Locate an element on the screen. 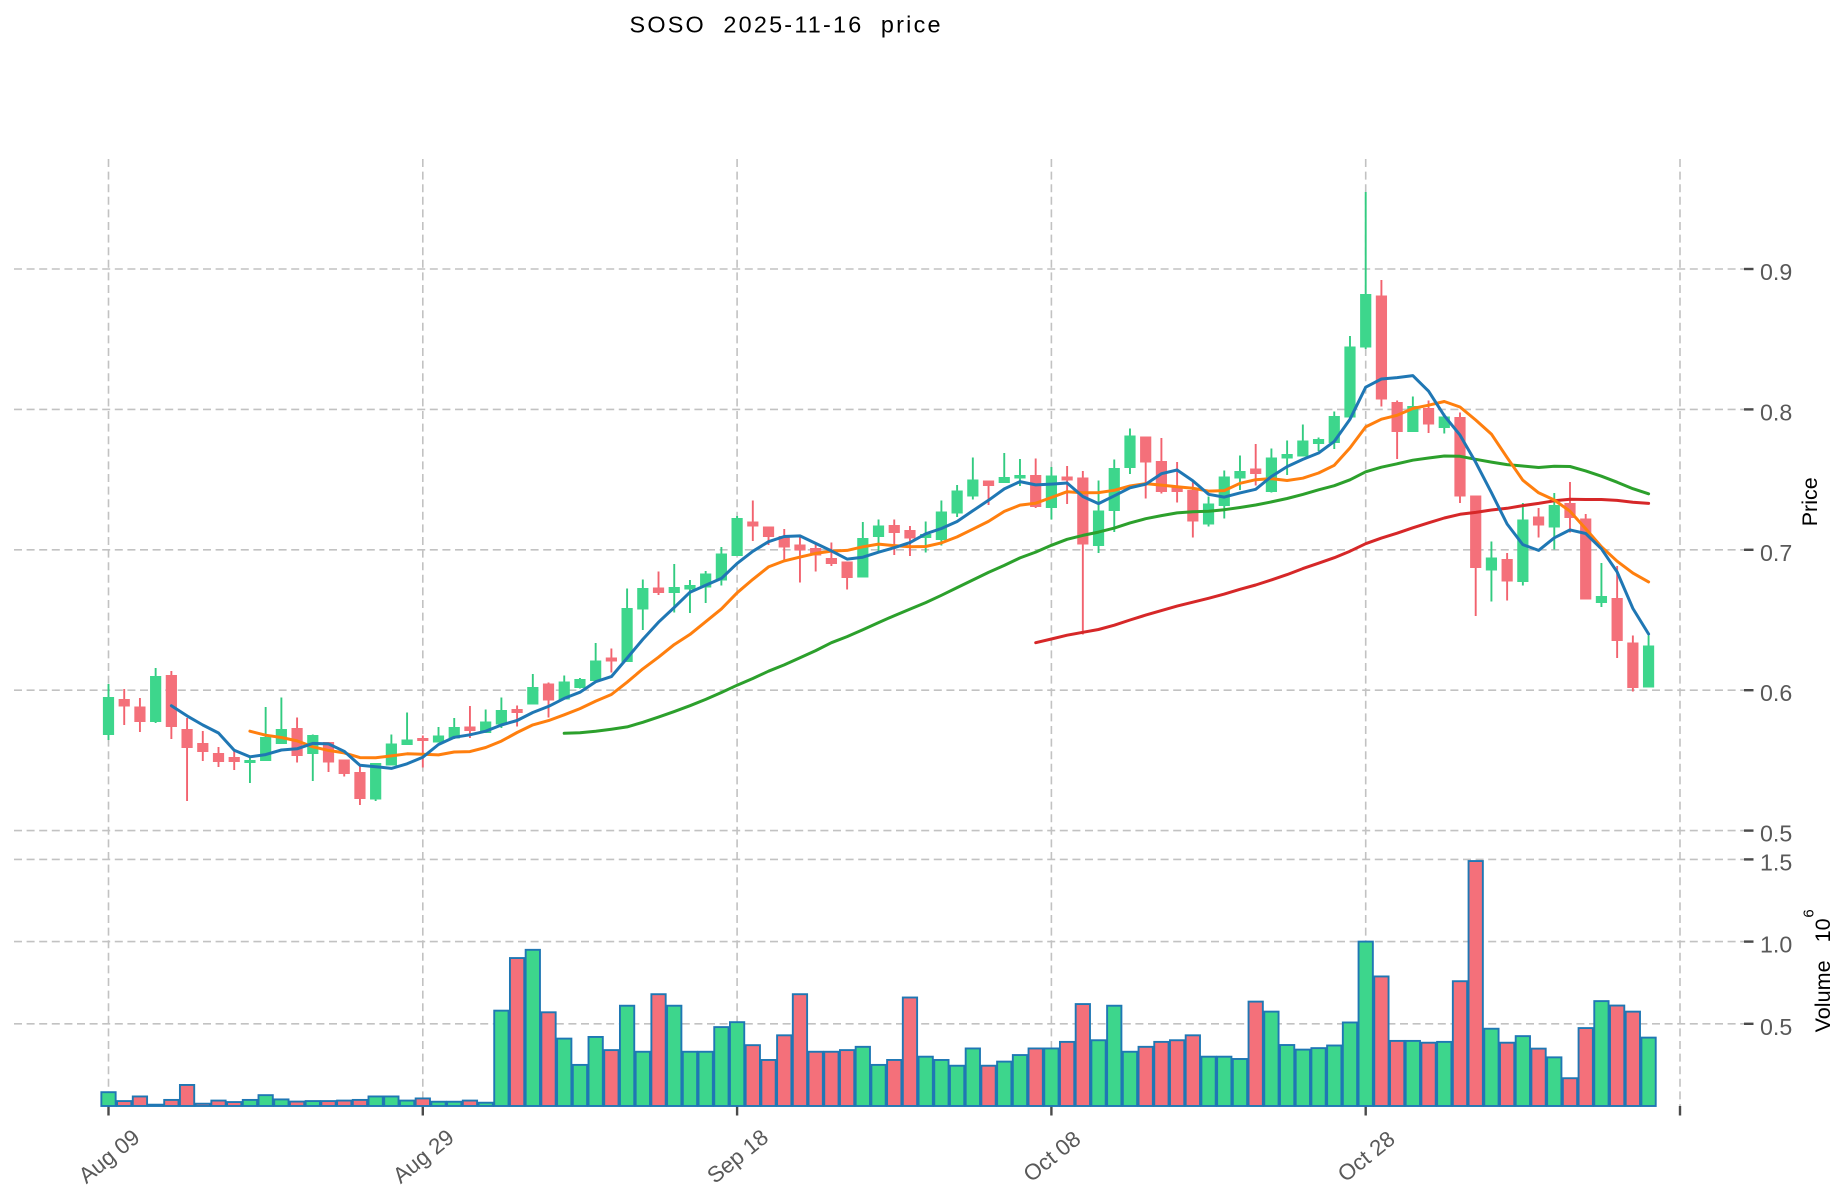 This screenshot has width=1839, height=1202. svg-text: 0.8 is located at coordinates (1776, 412).